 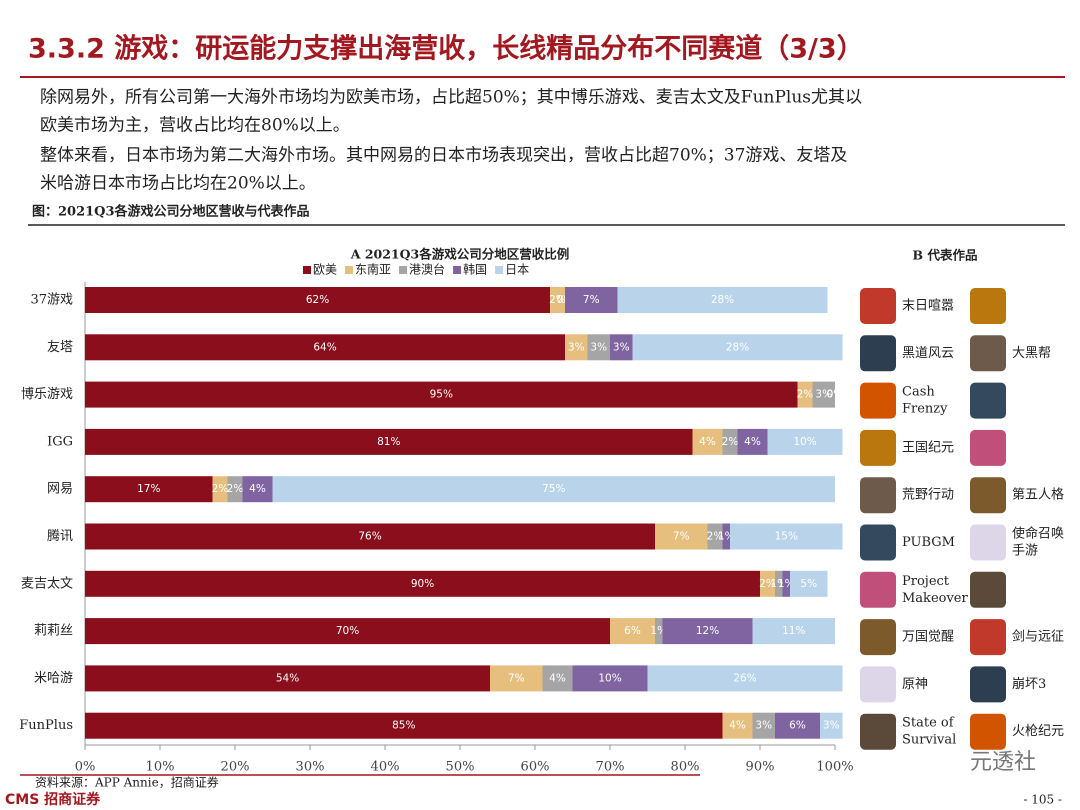 I want to click on y-tick-label: 37游戏, so click(x=51, y=300).